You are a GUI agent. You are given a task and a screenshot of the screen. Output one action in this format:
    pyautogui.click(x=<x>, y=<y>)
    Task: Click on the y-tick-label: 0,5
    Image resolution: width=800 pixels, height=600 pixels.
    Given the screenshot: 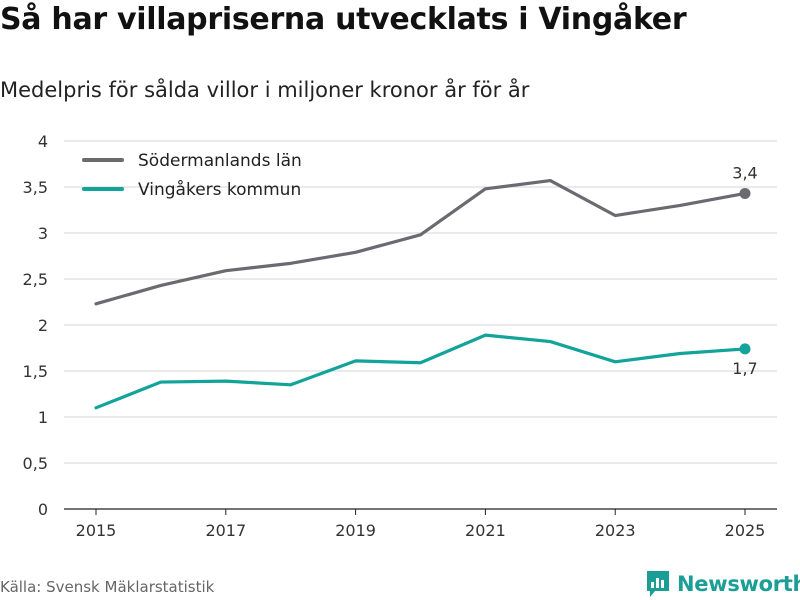 What is the action you would take?
    pyautogui.click(x=35, y=463)
    